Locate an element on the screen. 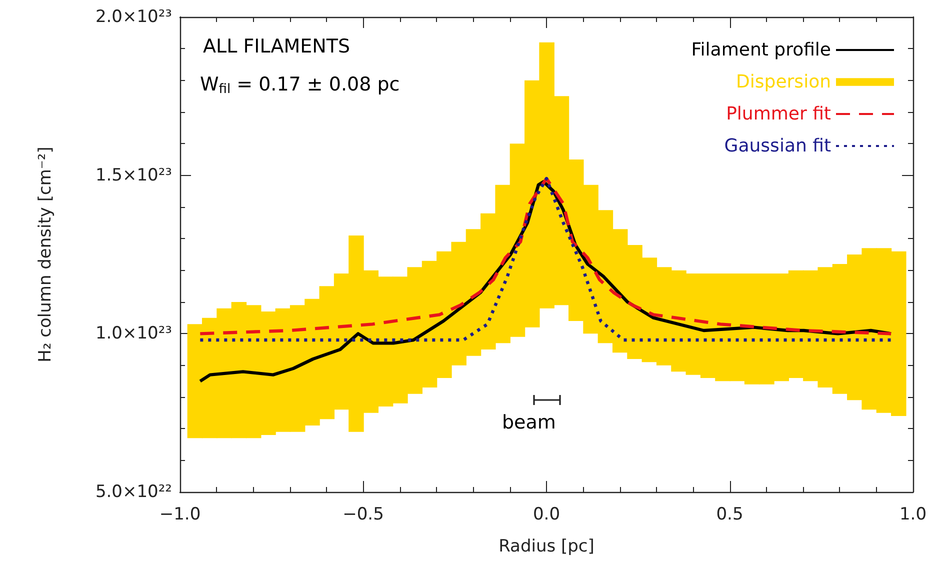 The width and height of the screenshot is (934, 568). legend-label: Gaussian fit is located at coordinates (777, 146).